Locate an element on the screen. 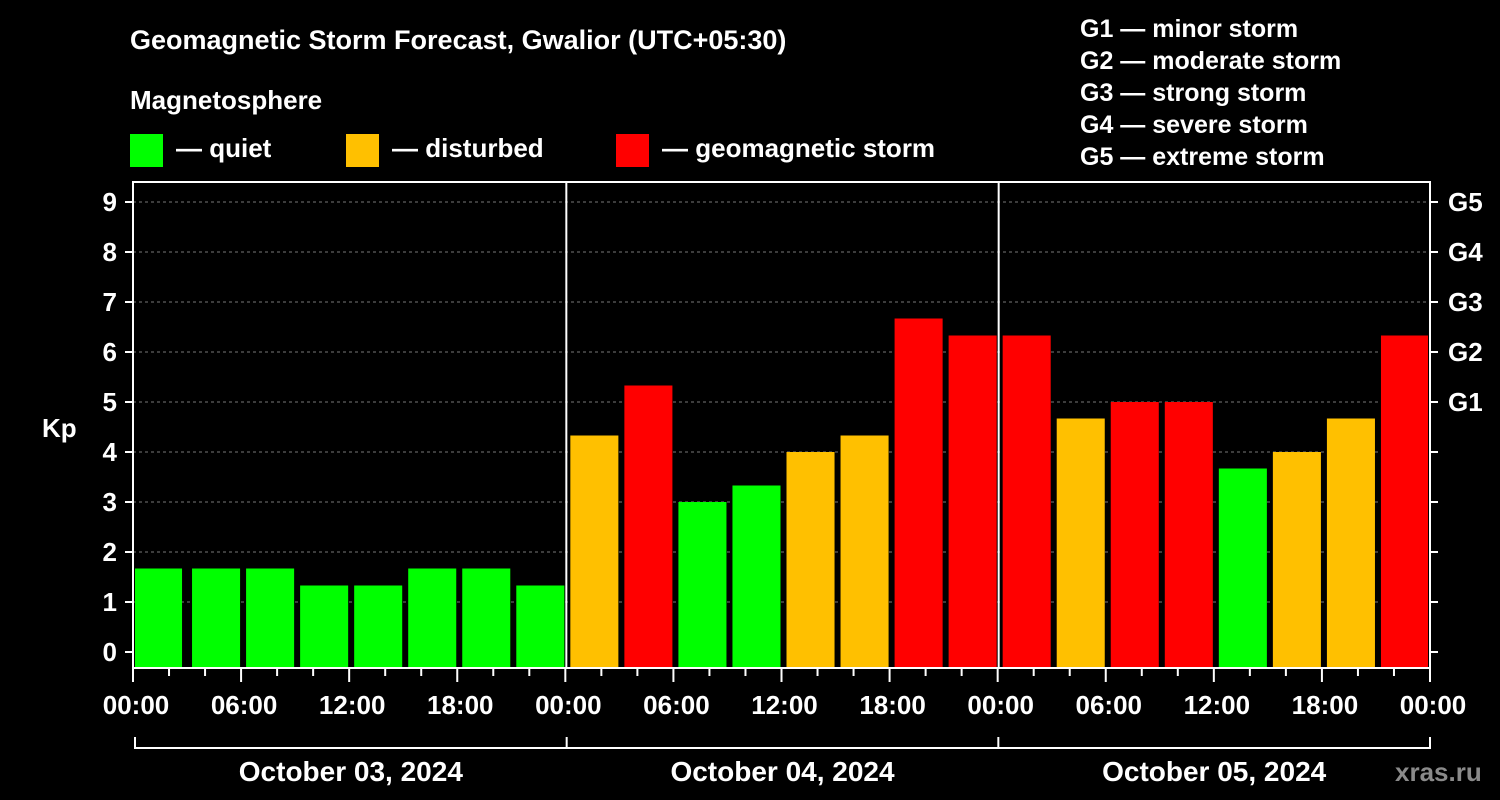 The height and width of the screenshot is (800, 1500). legend: — quiet — disturbed — geomagnetic storm is located at coordinates (532, 150).